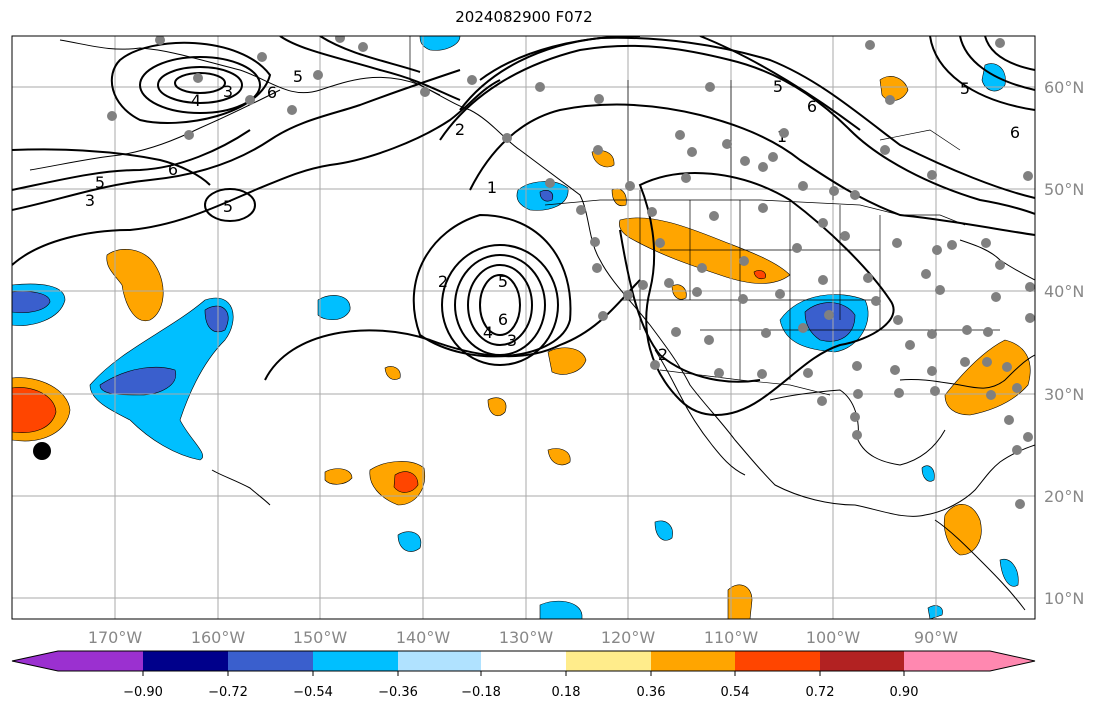  Describe the element at coordinates (628, 637) in the screenshot. I see `lon-label: 120°W` at that location.